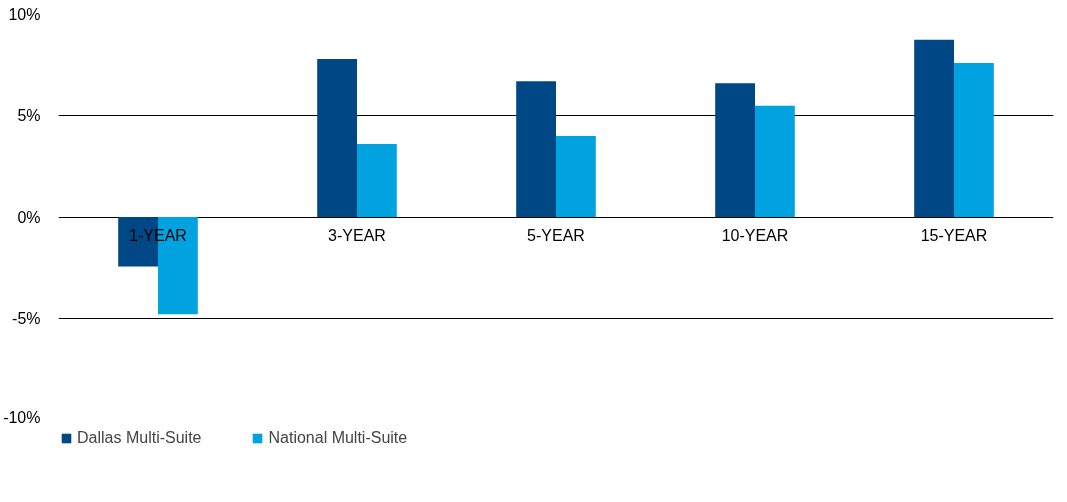 The image size is (1067, 502). I want to click on y-tick-label: 5%, so click(29, 116).